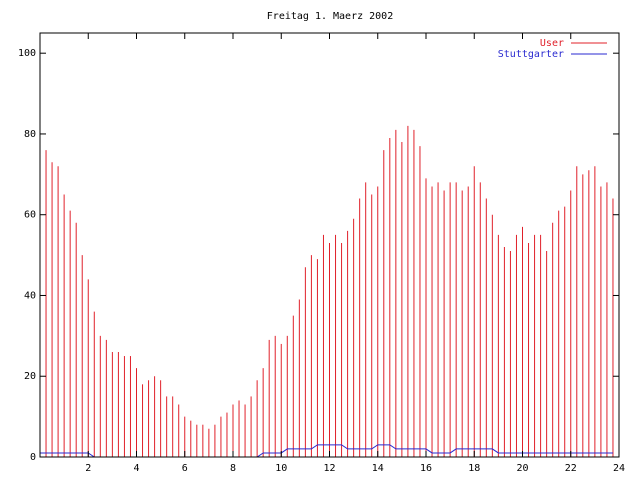 Image resolution: width=640 pixels, height=480 pixels. I want to click on y-tick-label: 80, so click(30, 134).